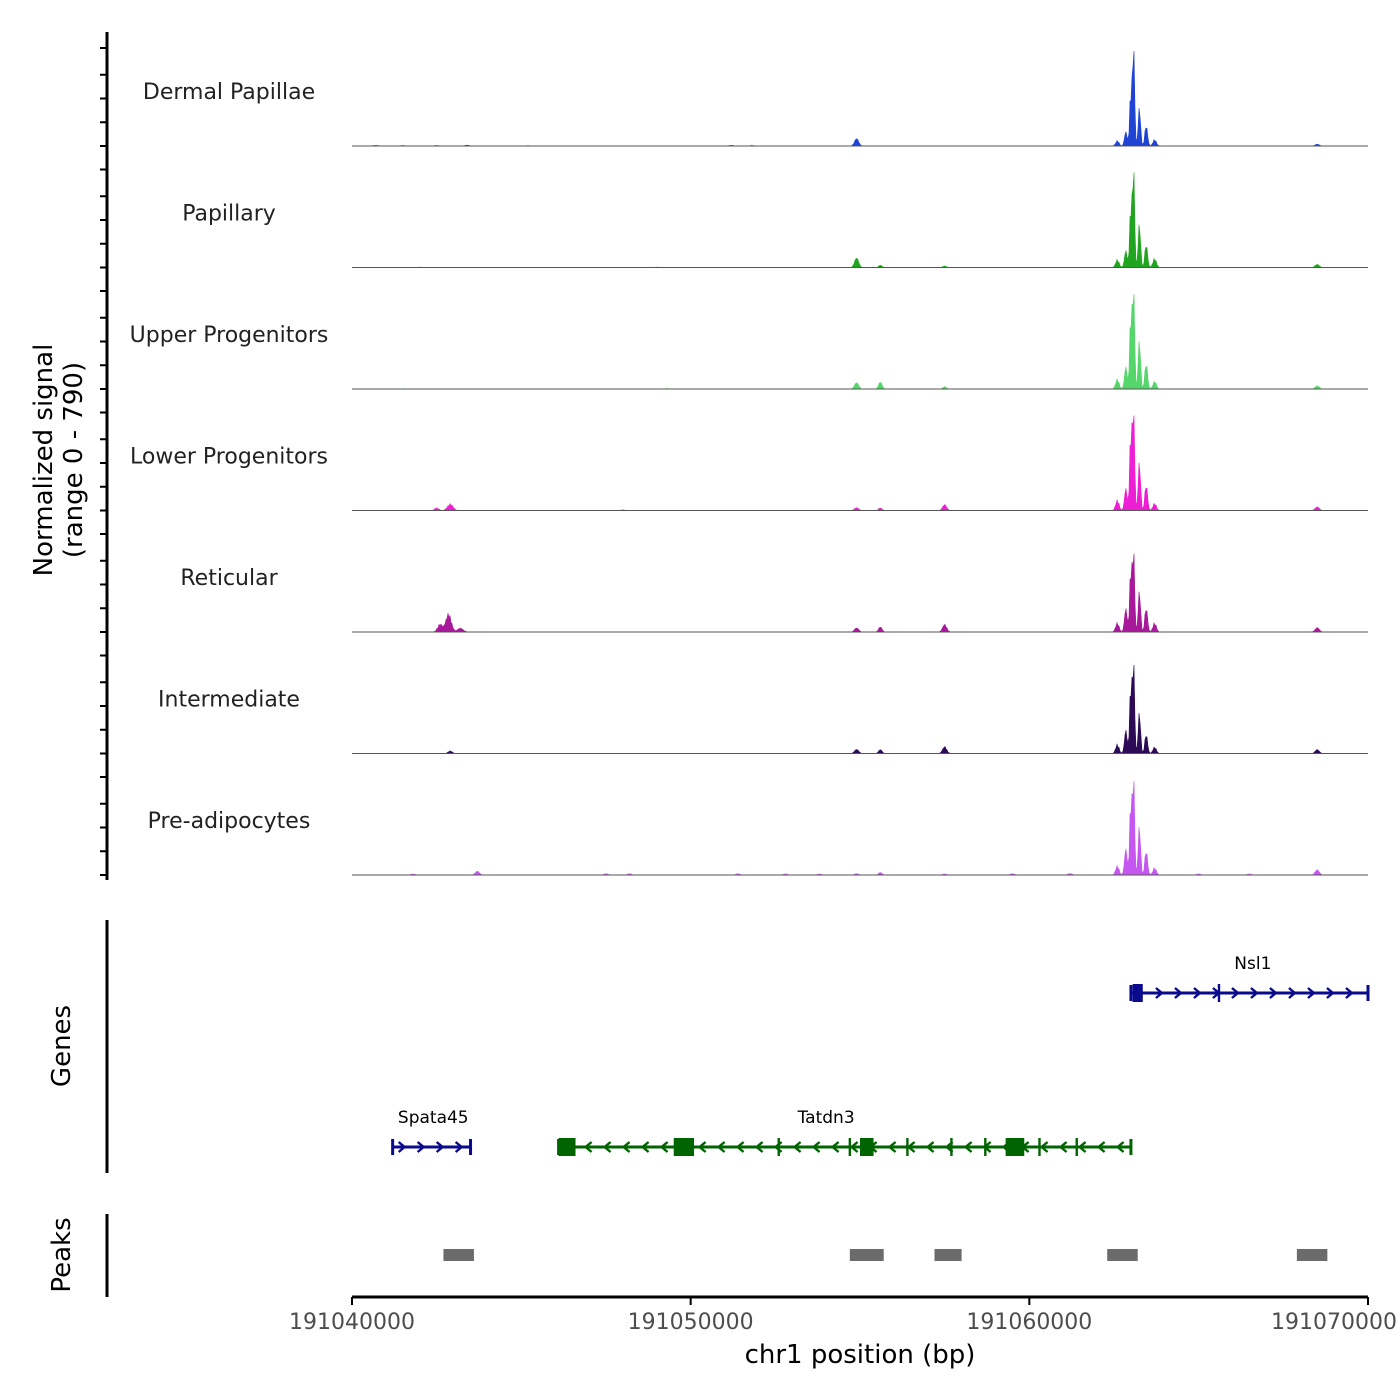 This screenshot has height=1400, width=1400. I want to click on track-reticular: Reticular, so click(774, 593).